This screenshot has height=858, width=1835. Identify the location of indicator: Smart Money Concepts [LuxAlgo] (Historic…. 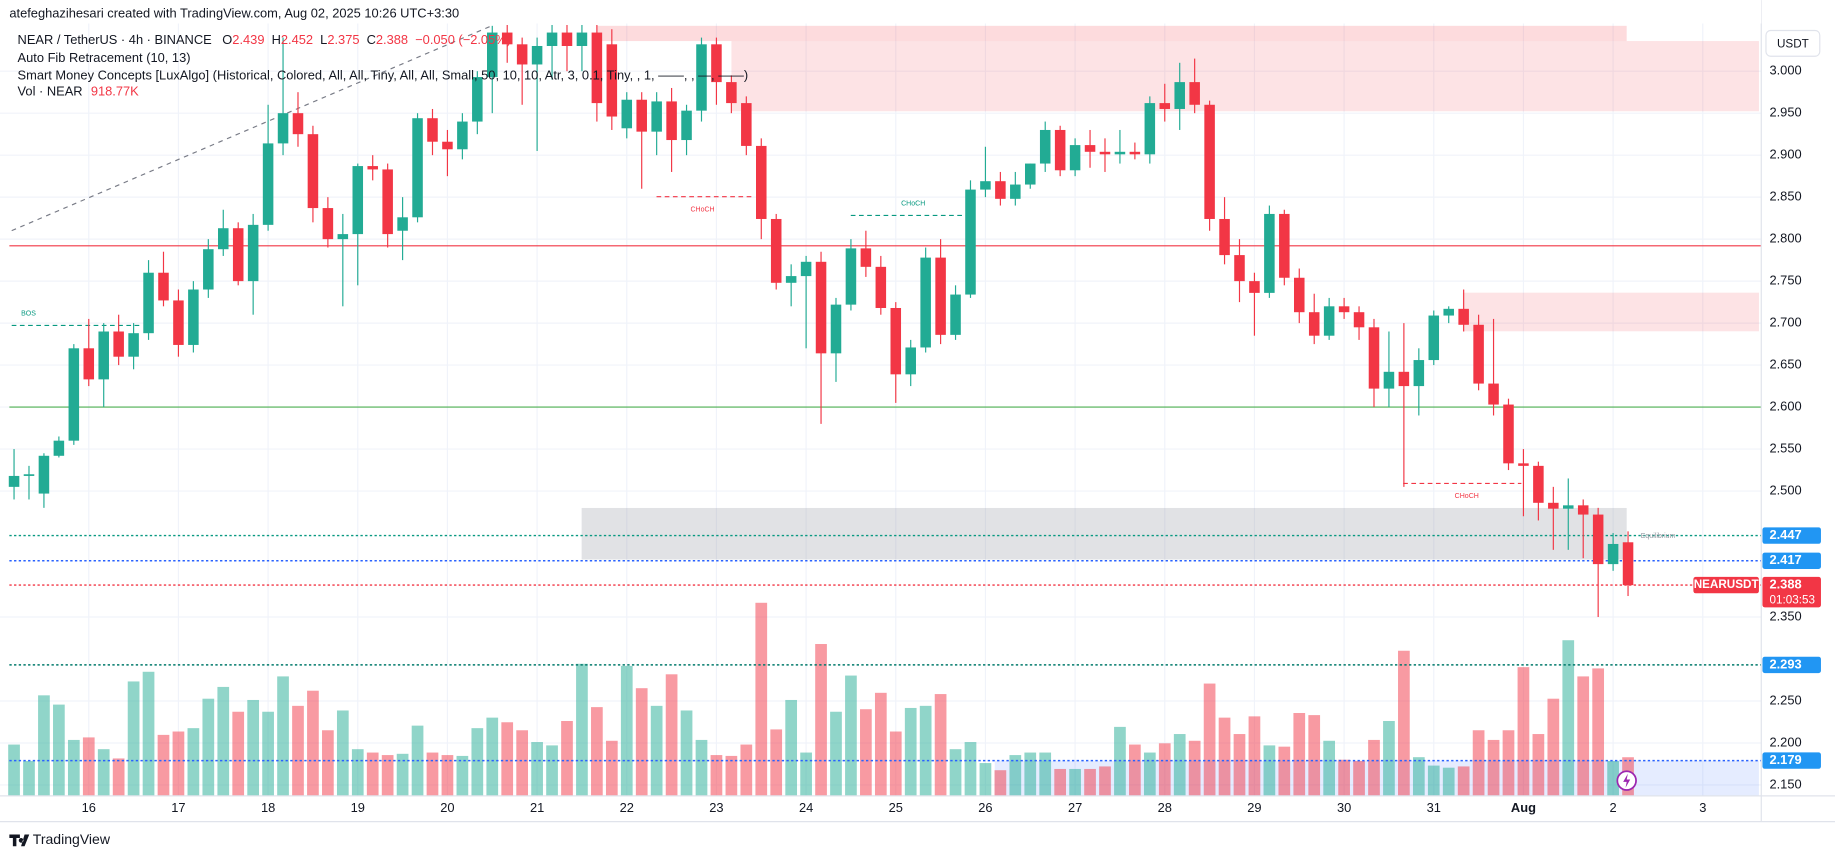
(383, 75).